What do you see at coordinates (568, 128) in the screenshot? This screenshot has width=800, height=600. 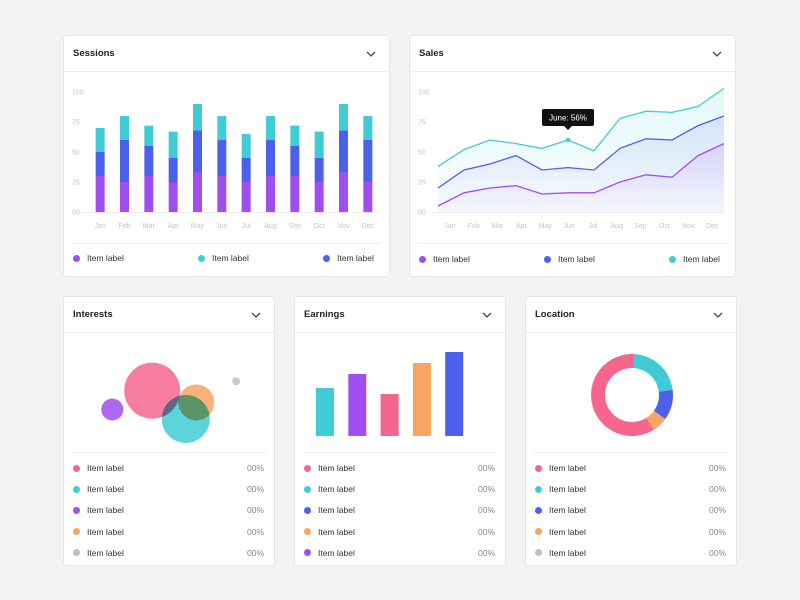 I see `tooltip-arrow` at bounding box center [568, 128].